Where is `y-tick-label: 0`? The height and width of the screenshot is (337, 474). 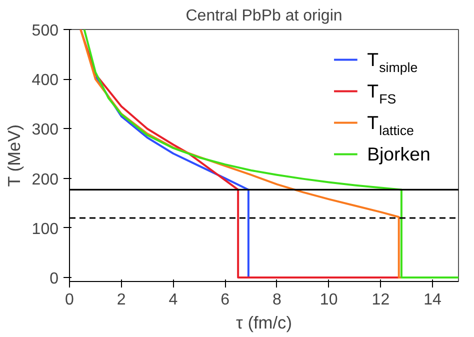
y-tick-label: 0 is located at coordinates (54, 279).